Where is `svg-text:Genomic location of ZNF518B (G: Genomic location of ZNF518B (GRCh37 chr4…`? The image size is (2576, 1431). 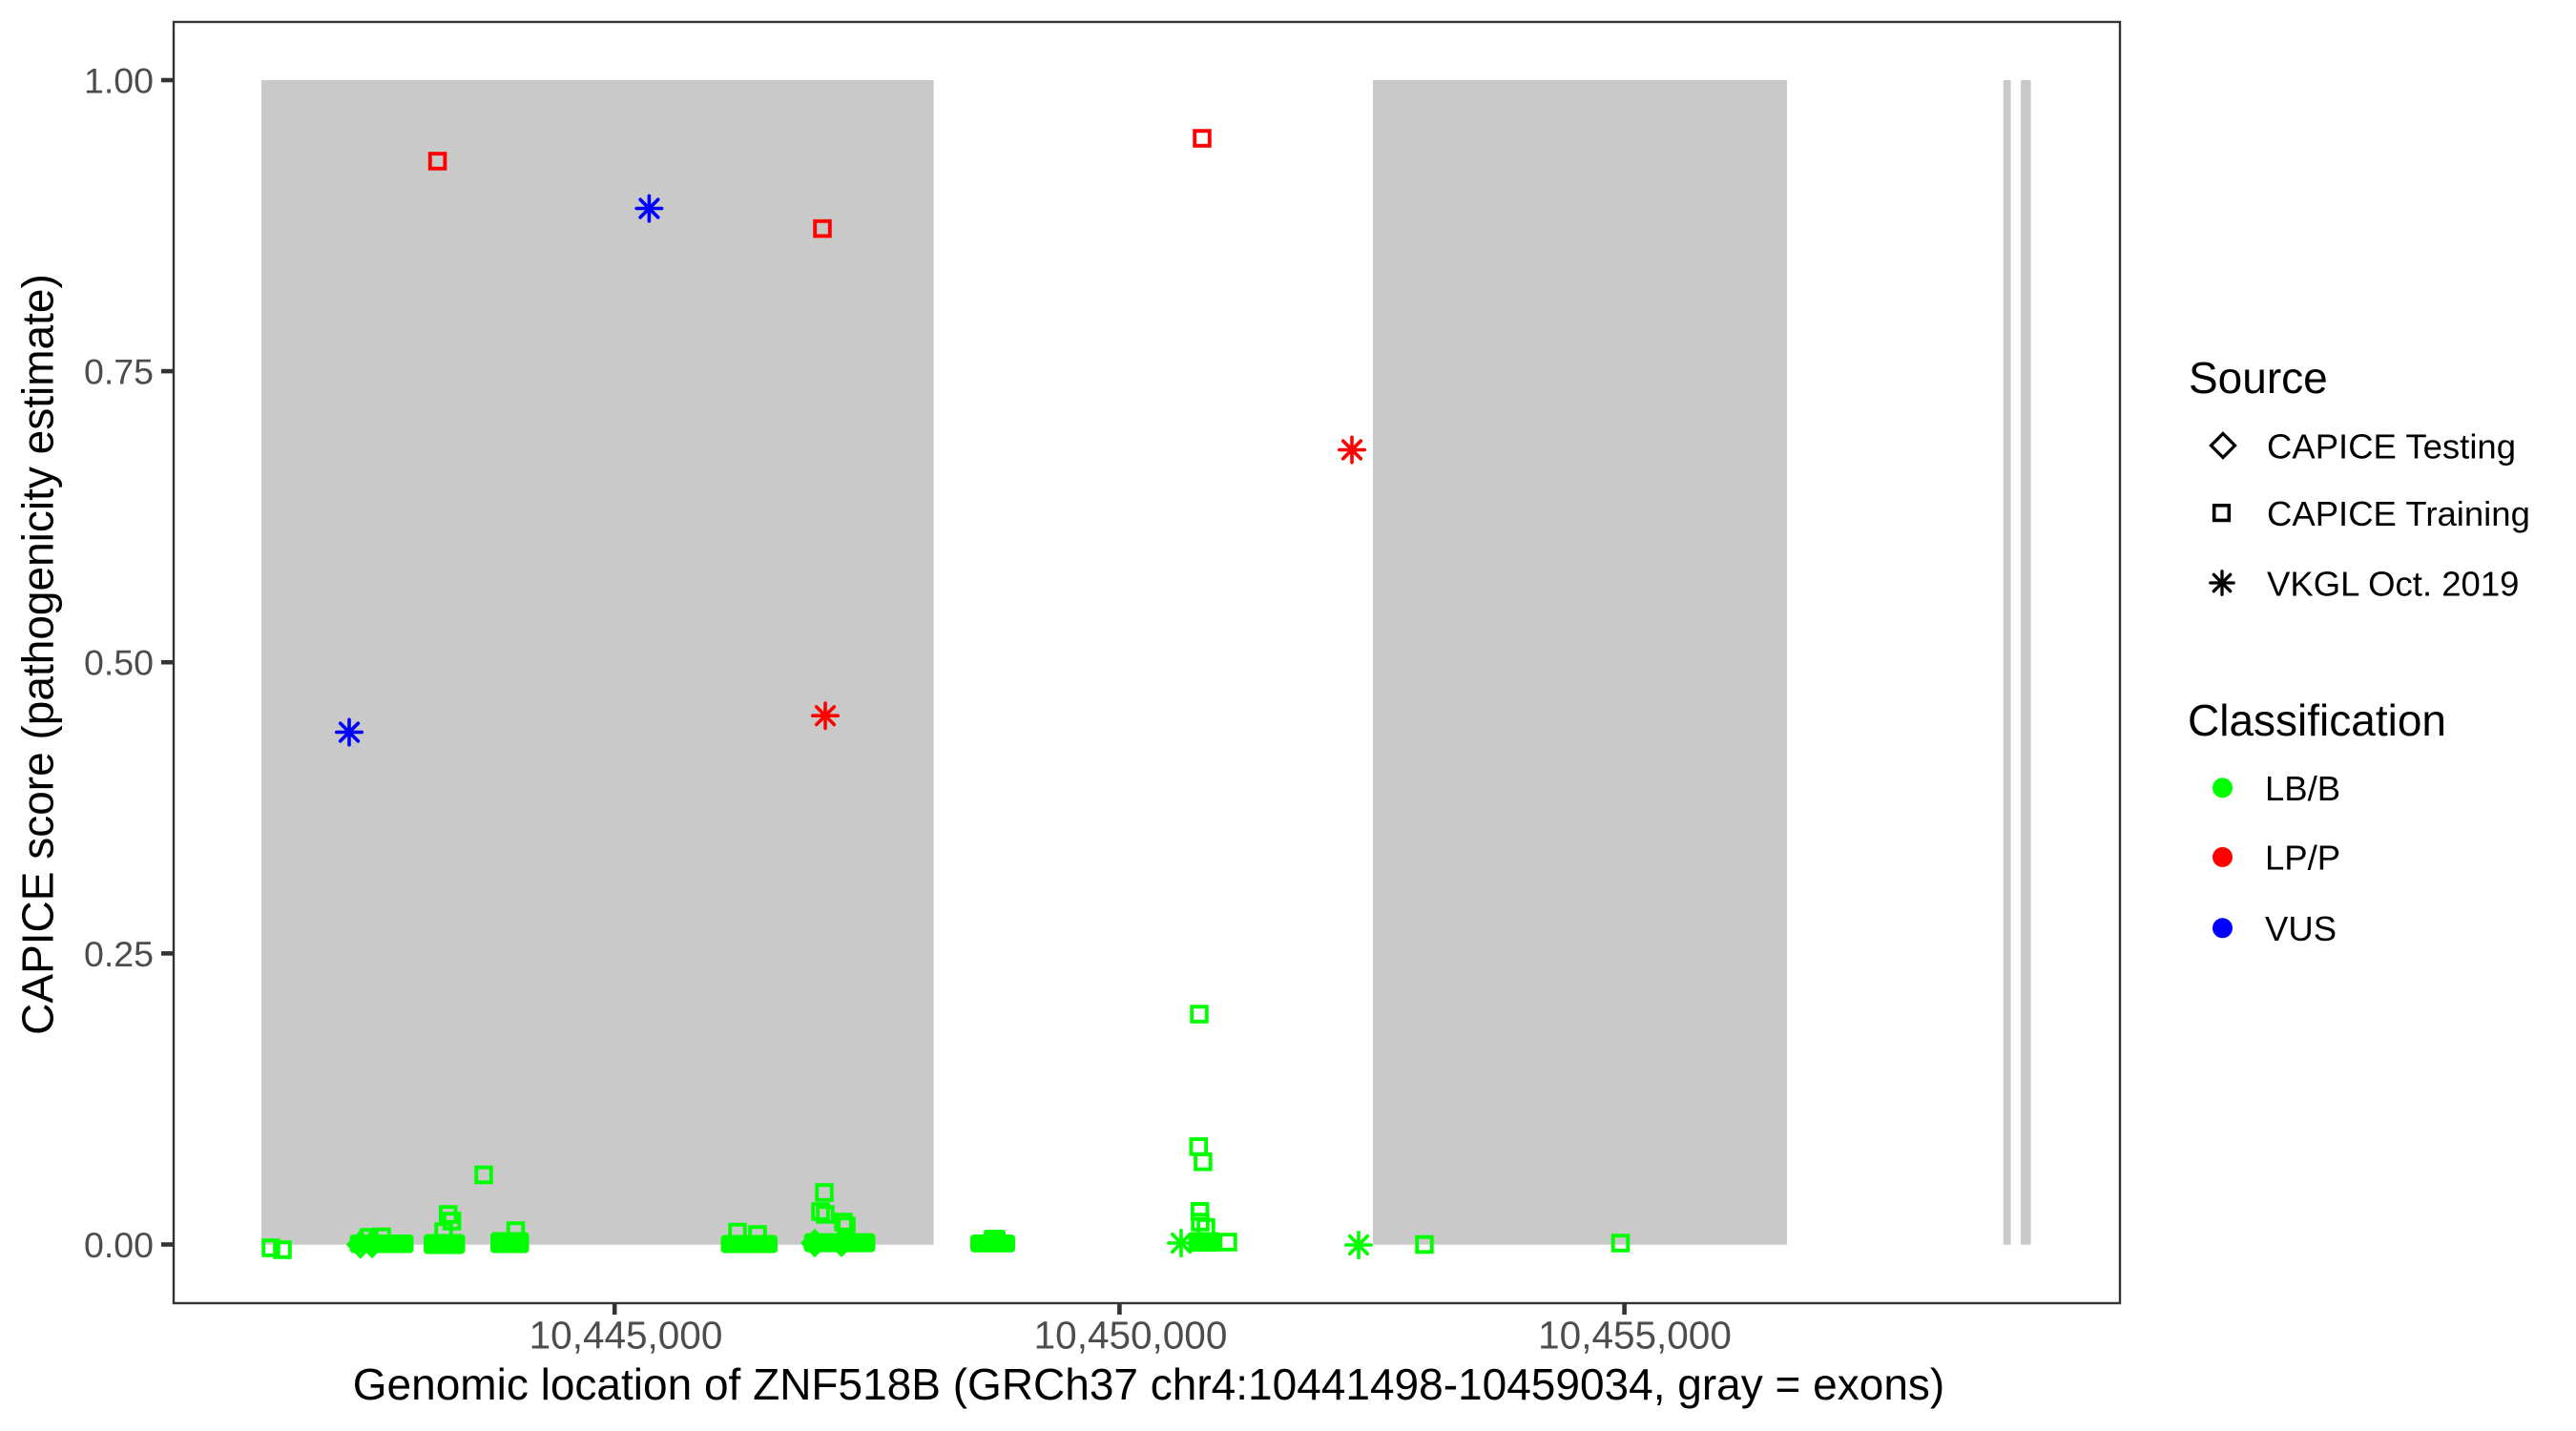
svg-text:Genomic location of ZNF518B (G: Genomic location of ZNF518B (GRCh37 chr4… is located at coordinates (1148, 1384).